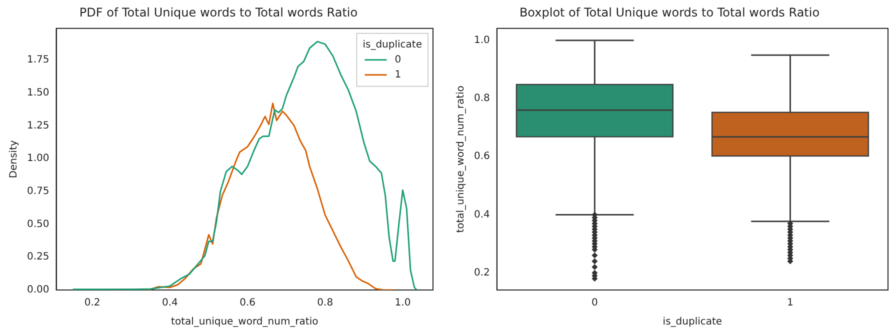 Image resolution: width=894 pixels, height=334 pixels. Describe the element at coordinates (170, 303) in the screenshot. I see `x-tick-label: 0.4` at that location.